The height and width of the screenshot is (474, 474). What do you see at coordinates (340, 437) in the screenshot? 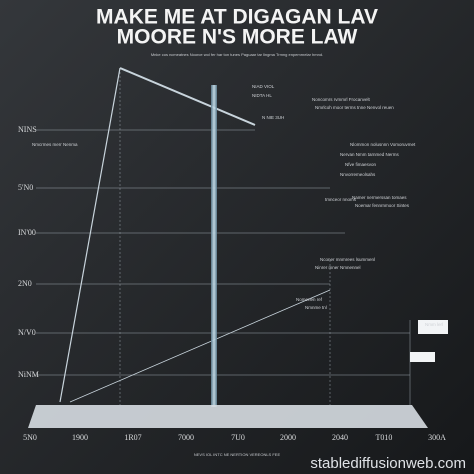
I see `x-label: 2040` at bounding box center [340, 437].